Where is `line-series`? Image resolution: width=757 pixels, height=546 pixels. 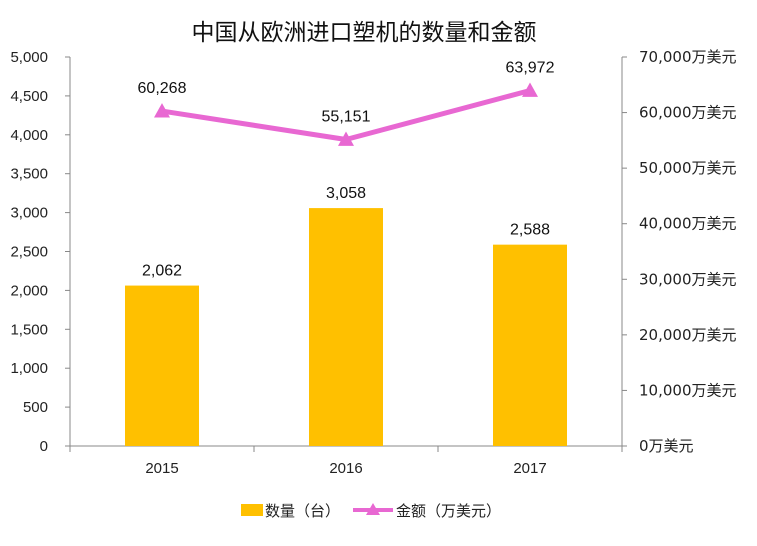
line-series is located at coordinates (346, 114).